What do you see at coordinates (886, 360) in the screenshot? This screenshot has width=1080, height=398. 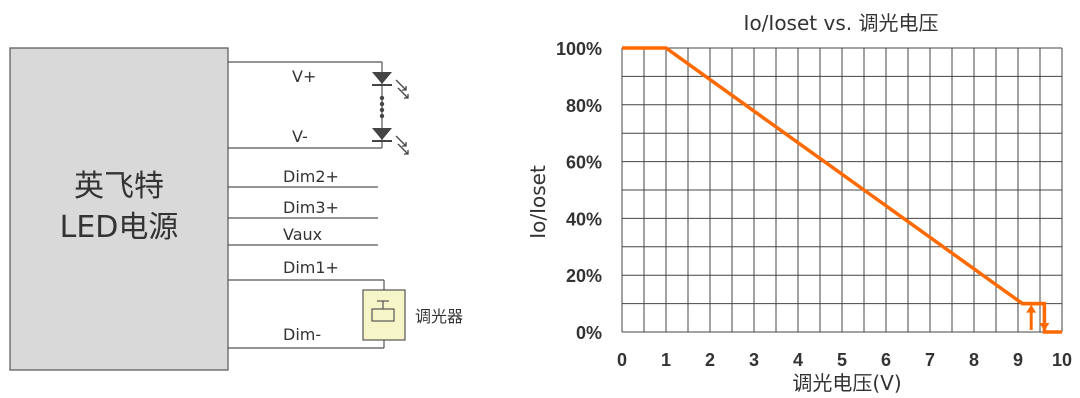 I see `x-tick-label: 6` at bounding box center [886, 360].